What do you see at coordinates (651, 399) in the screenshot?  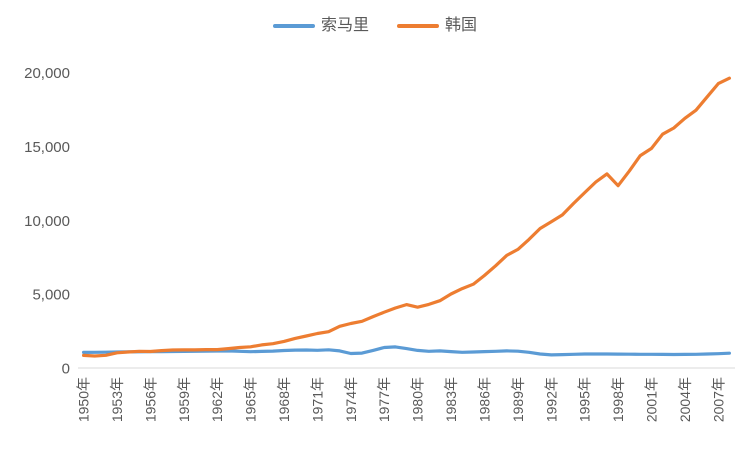 I see `x-axis-tick-label: 2001年` at bounding box center [651, 399].